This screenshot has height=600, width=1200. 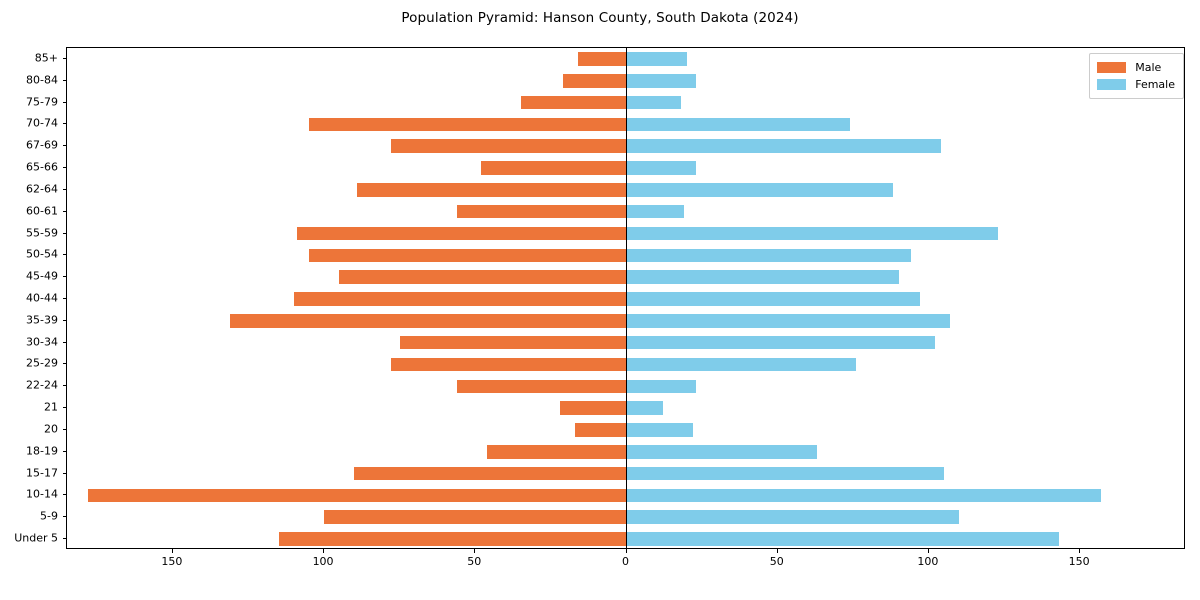 I want to click on y-tick-label: 75-79, so click(x=42, y=102).